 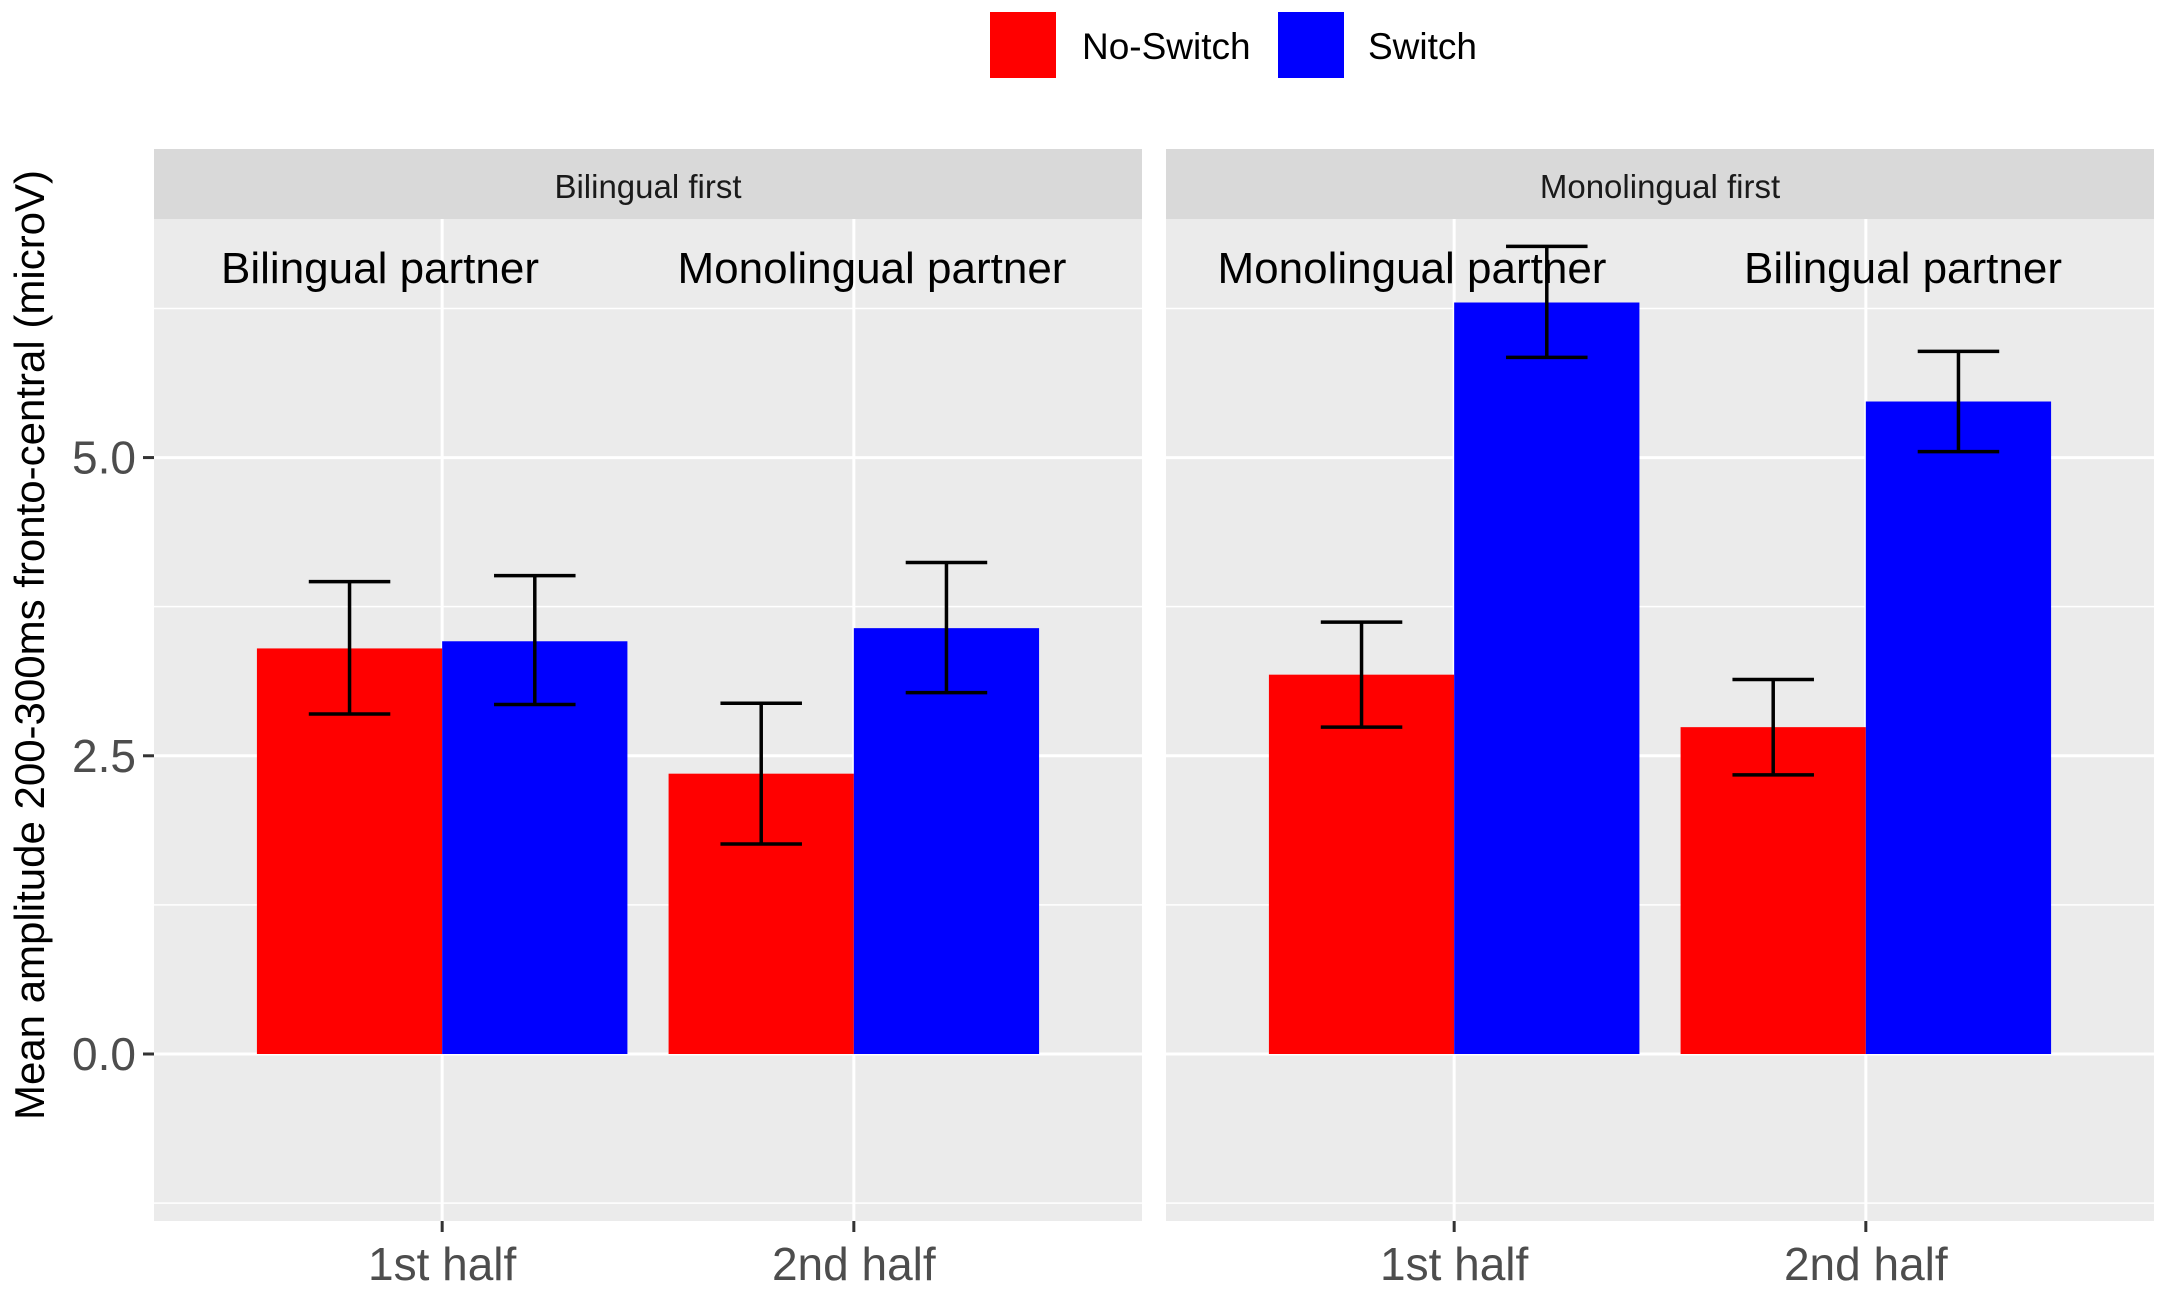 What do you see at coordinates (380, 268) in the screenshot?
I see `annotation-left-bilingual-partner: Bilingual partner` at bounding box center [380, 268].